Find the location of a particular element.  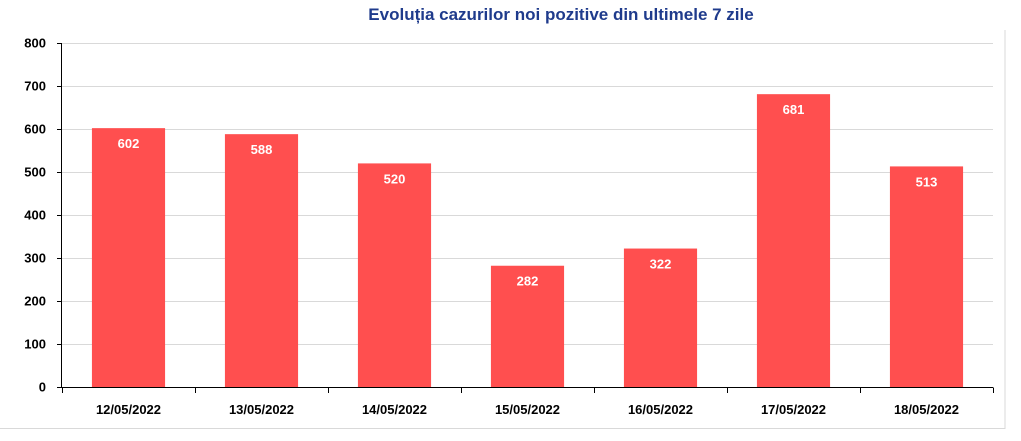

x-tick-label: 15/05/2022 is located at coordinates (527, 409).